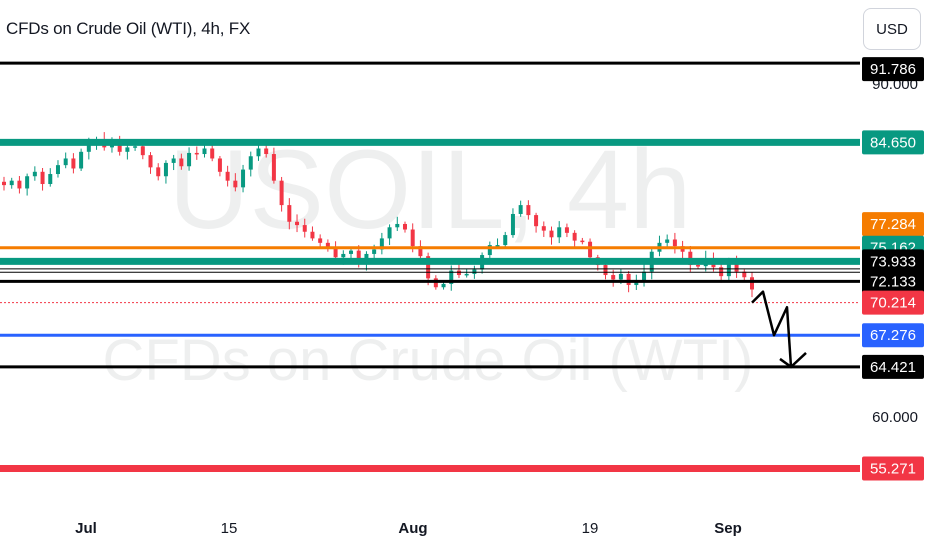  Describe the element at coordinates (590, 528) in the screenshot. I see `x-tick-label: 19` at that location.